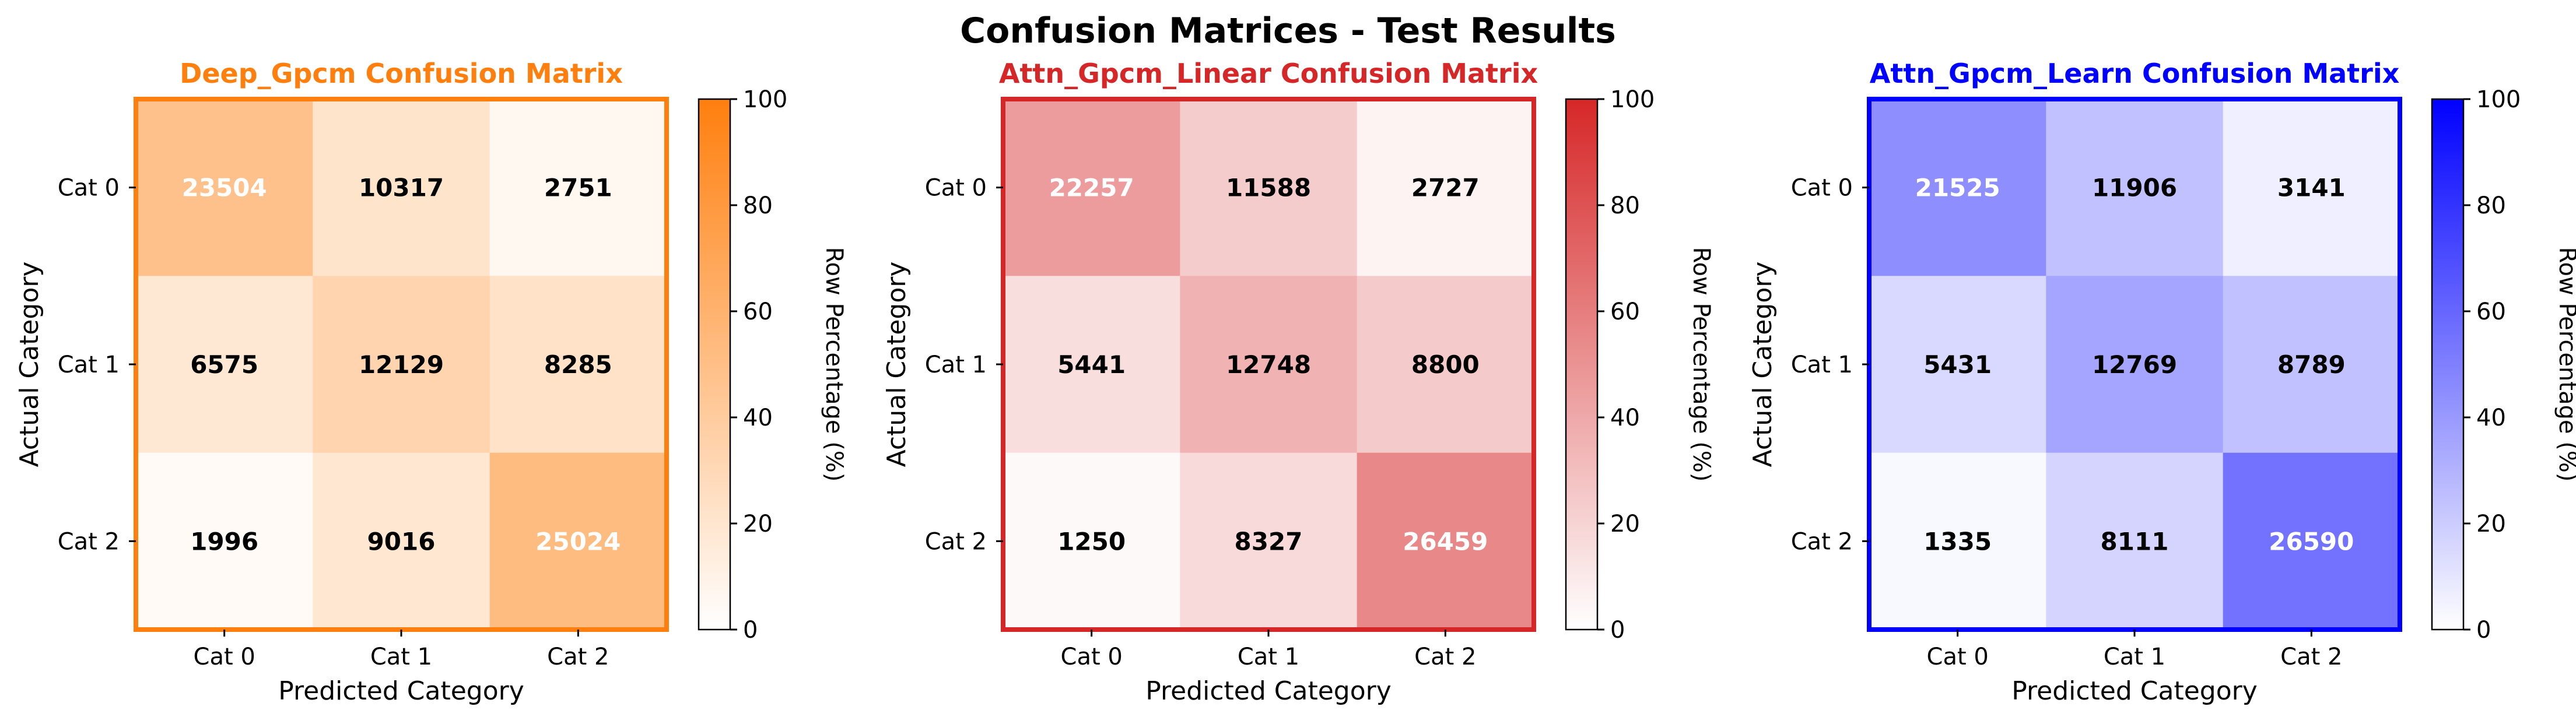 Image resolution: width=2576 pixels, height=724 pixels. What do you see at coordinates (401, 73) in the screenshot?
I see `panel-title: Deep_Gpcm Confusion Matrix` at bounding box center [401, 73].